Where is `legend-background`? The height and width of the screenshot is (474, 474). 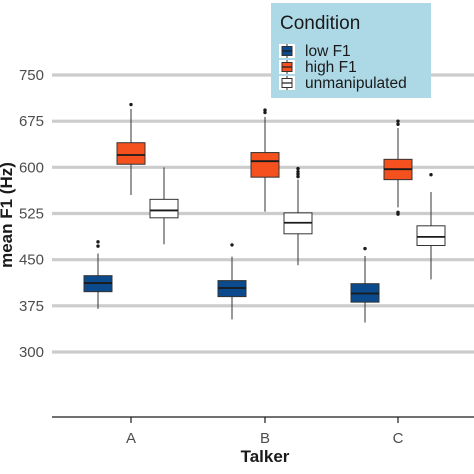
legend-background is located at coordinates (351, 50).